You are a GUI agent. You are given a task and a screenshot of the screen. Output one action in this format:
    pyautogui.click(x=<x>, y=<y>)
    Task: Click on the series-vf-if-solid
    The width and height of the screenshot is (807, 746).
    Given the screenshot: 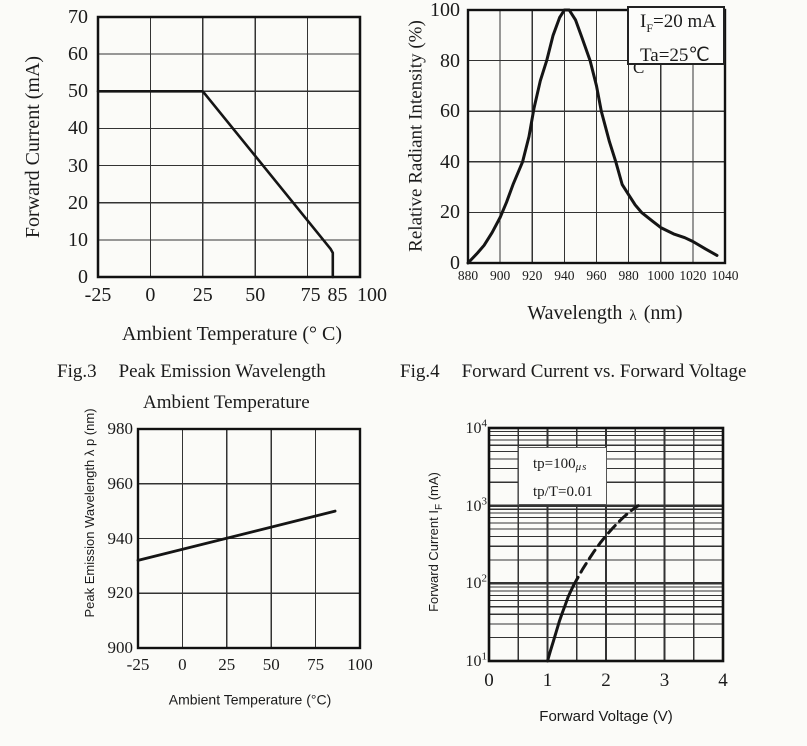 What is the action you would take?
    pyautogui.click(x=560, y=623)
    